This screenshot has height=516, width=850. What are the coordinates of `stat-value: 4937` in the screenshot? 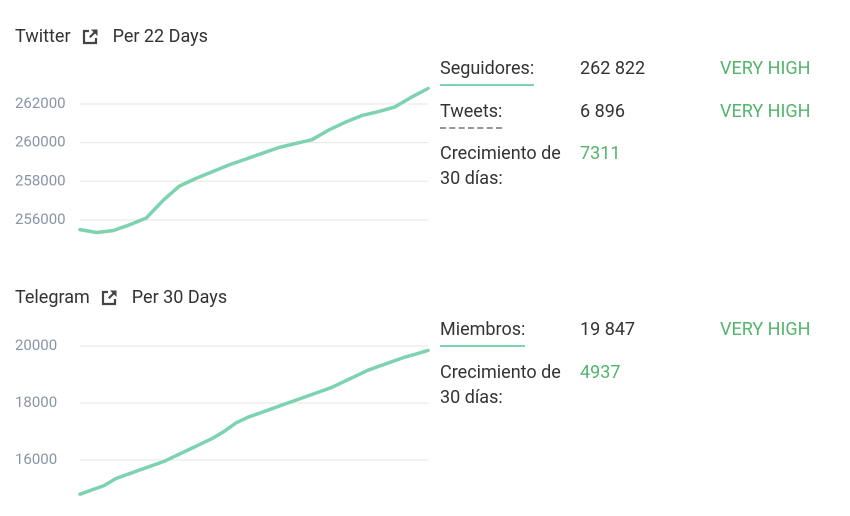 It's located at (600, 372).